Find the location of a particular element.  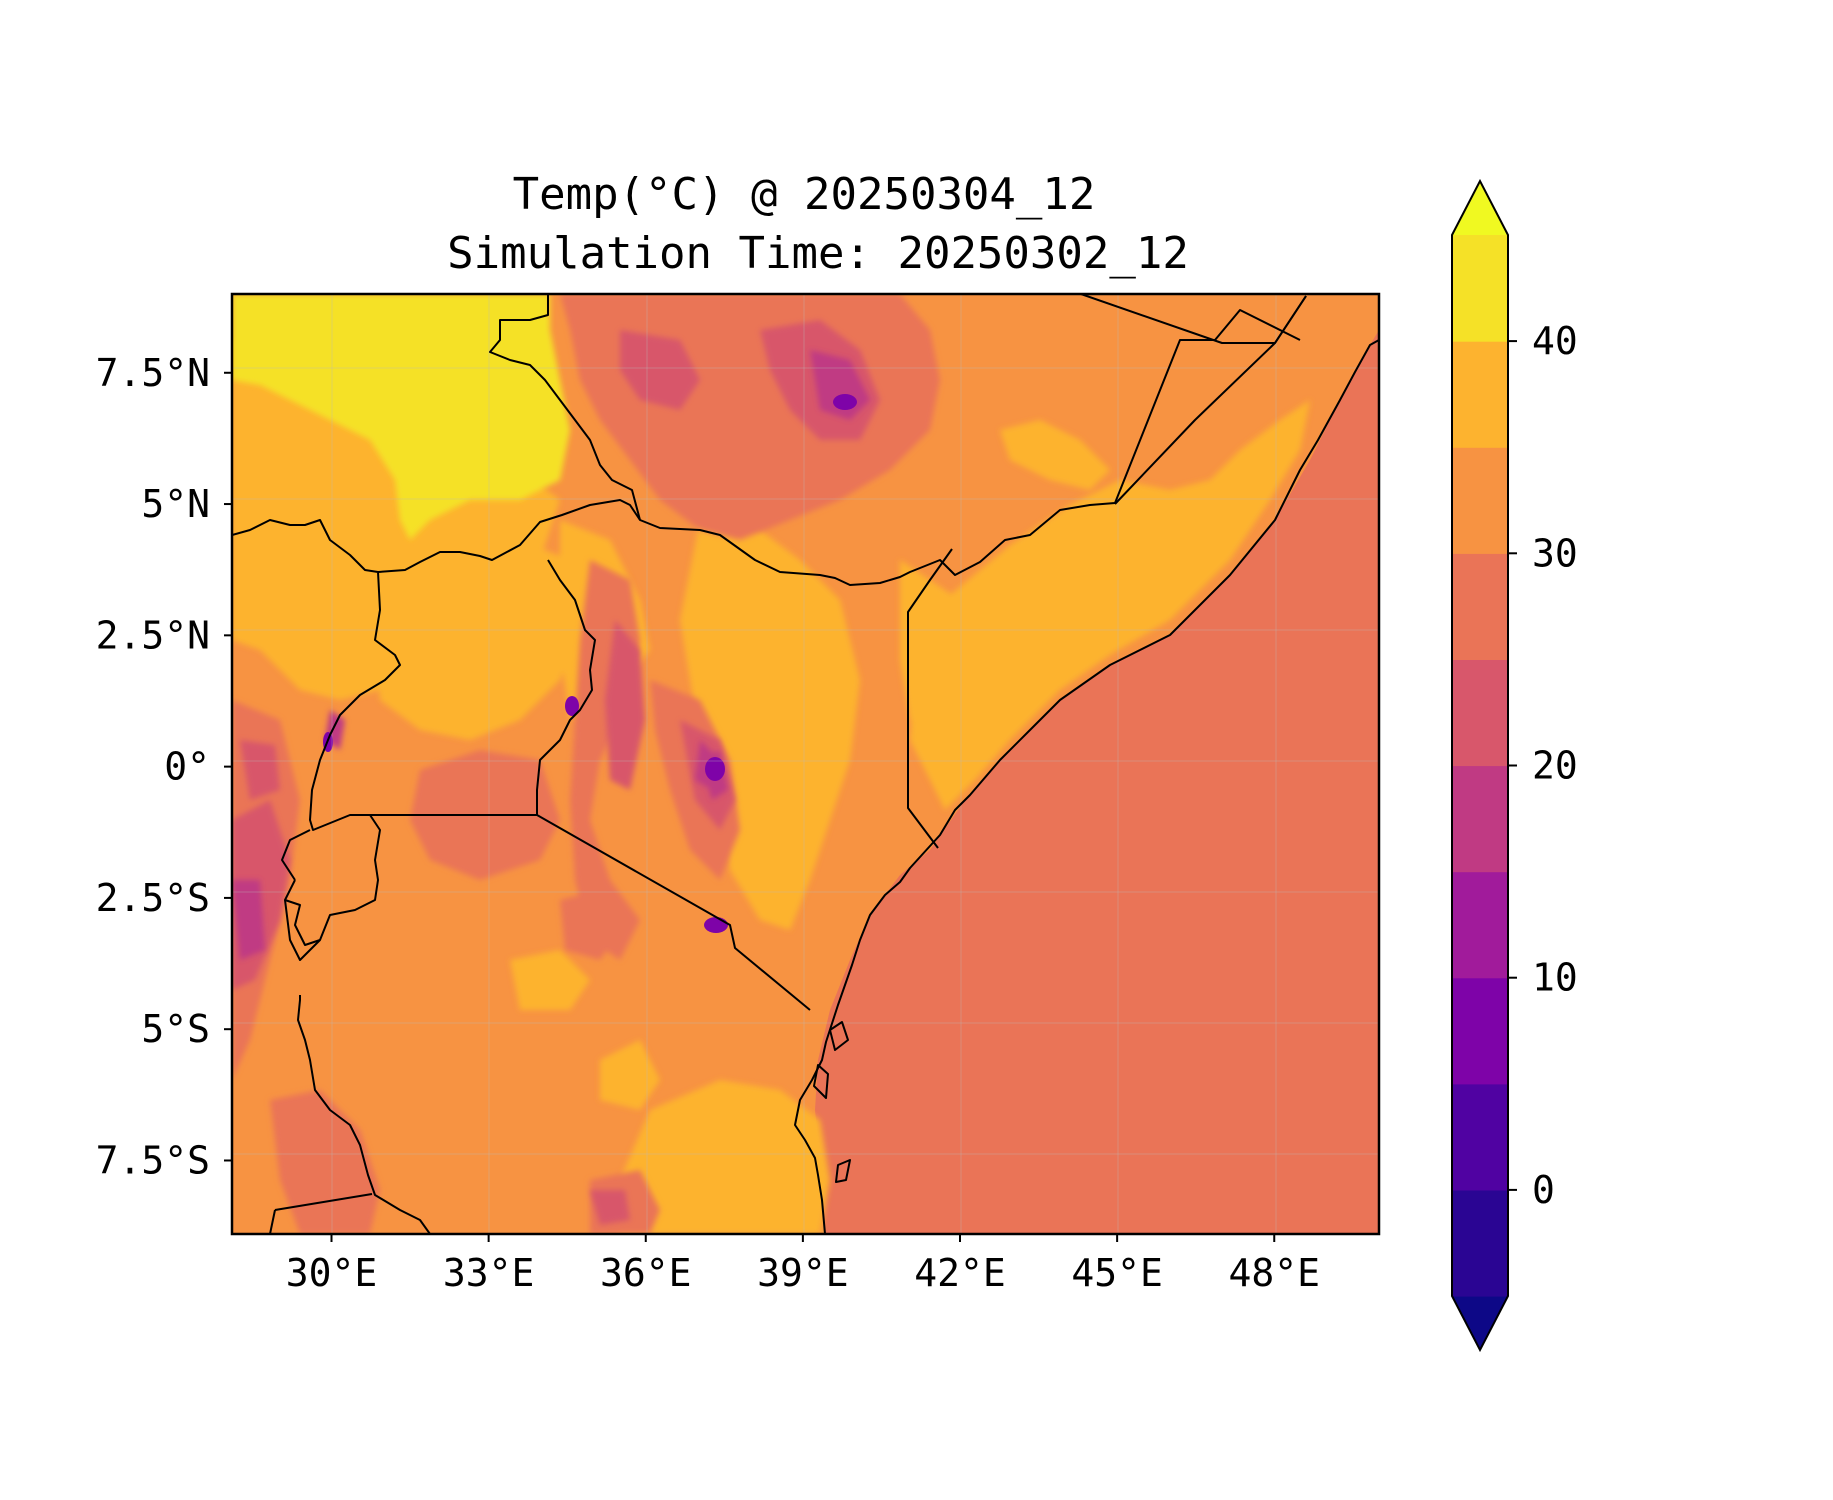

x-tick-label: 36°E is located at coordinates (646, 1273).